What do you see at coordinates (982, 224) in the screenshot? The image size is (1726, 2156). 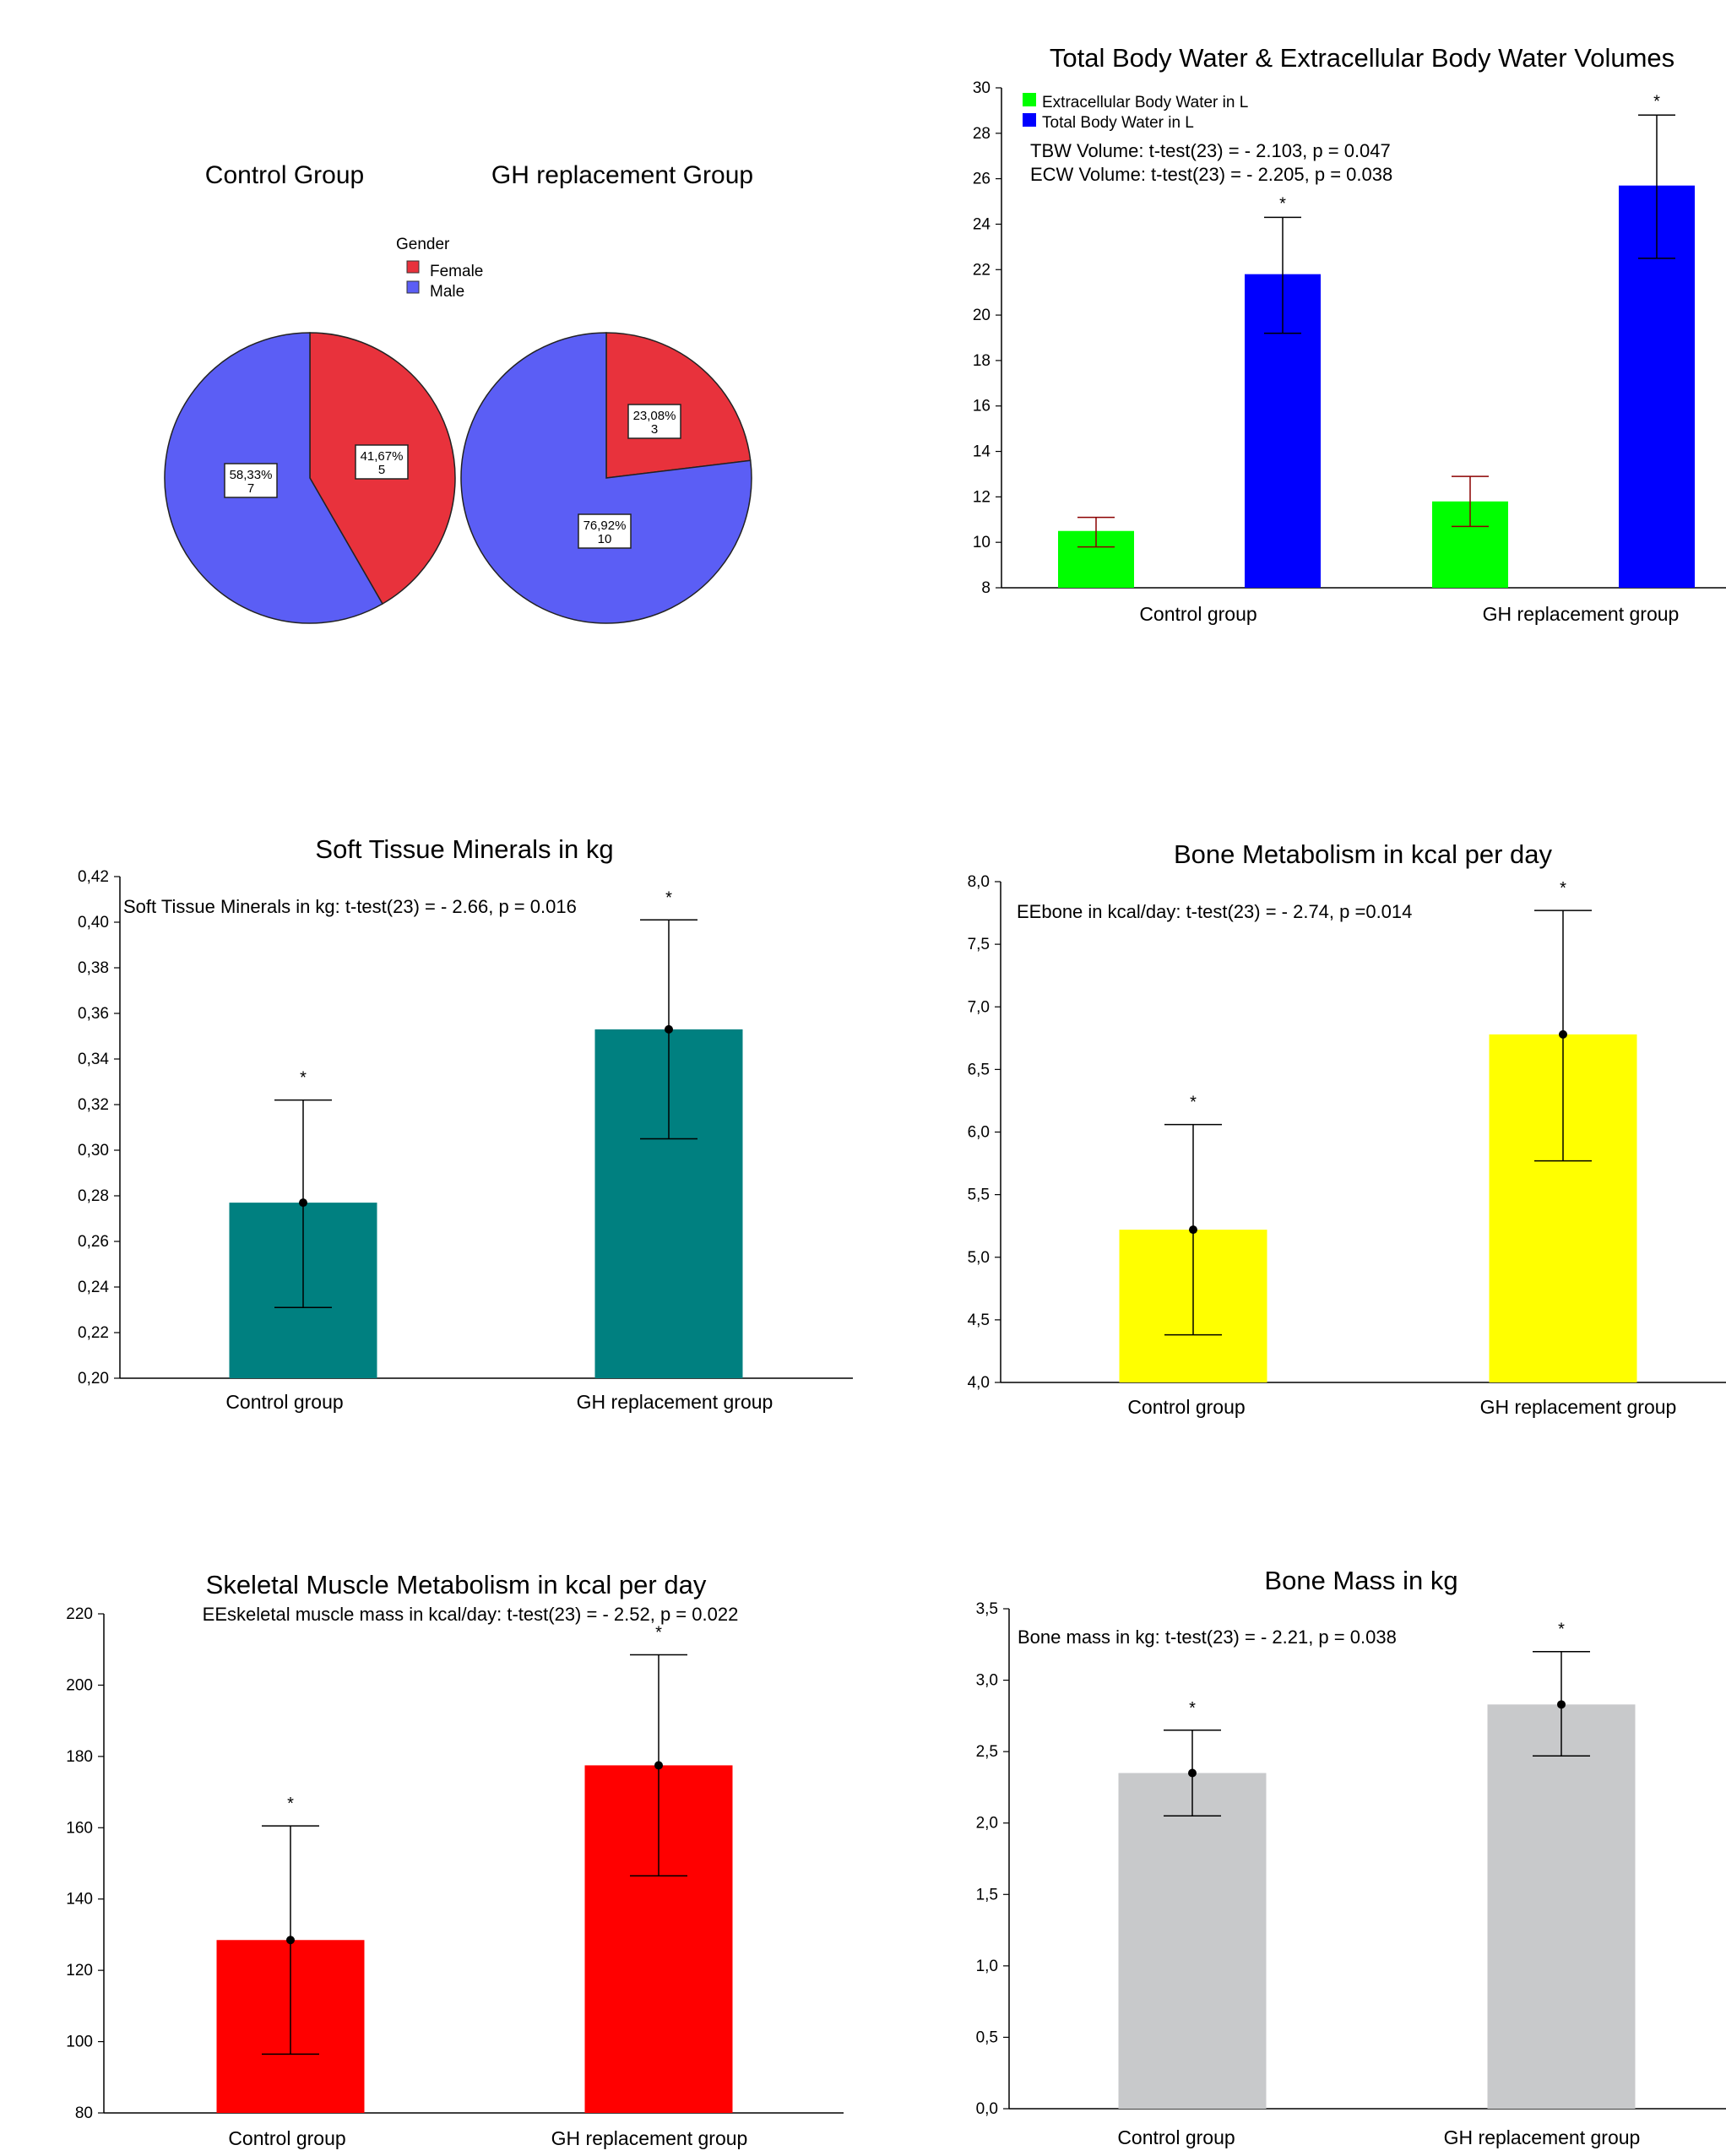 I see `y-tick-label: 24` at bounding box center [982, 224].